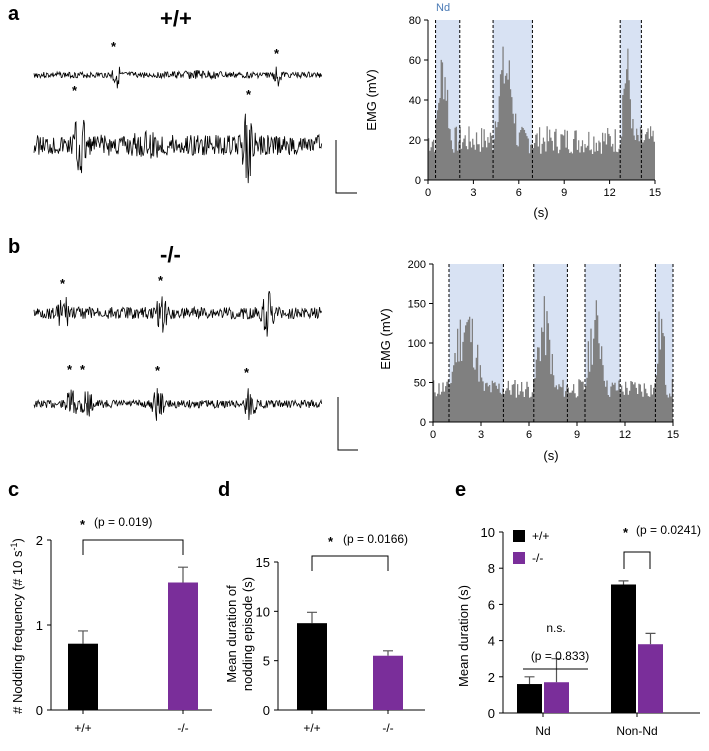 The image size is (709, 751). I want to click on e-x-label-0: Nd, so click(542, 731).